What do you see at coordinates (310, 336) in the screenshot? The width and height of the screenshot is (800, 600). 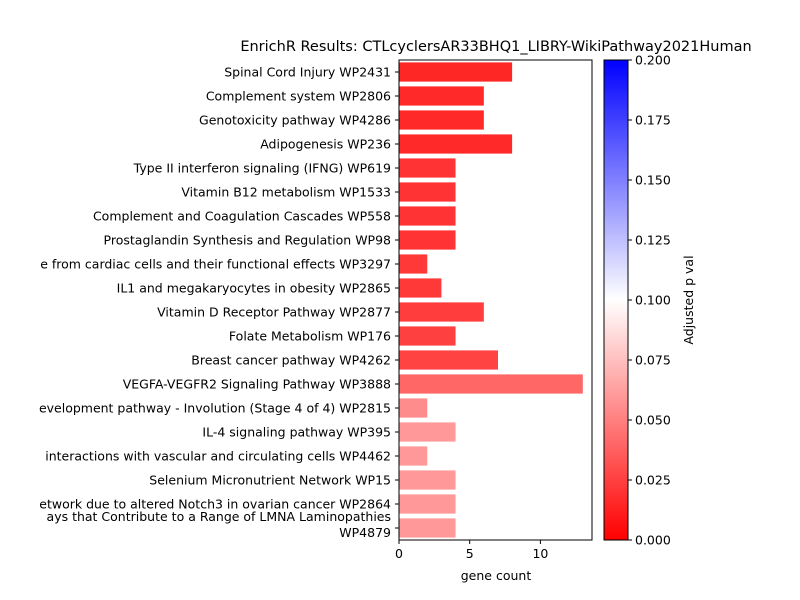 I see `y-tick-label: Folate Metabolism WP176` at bounding box center [310, 336].